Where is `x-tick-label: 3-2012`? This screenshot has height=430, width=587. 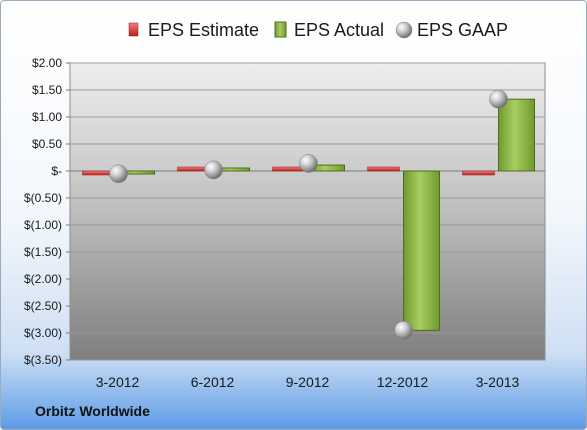
x-tick-label: 3-2012 is located at coordinates (118, 382).